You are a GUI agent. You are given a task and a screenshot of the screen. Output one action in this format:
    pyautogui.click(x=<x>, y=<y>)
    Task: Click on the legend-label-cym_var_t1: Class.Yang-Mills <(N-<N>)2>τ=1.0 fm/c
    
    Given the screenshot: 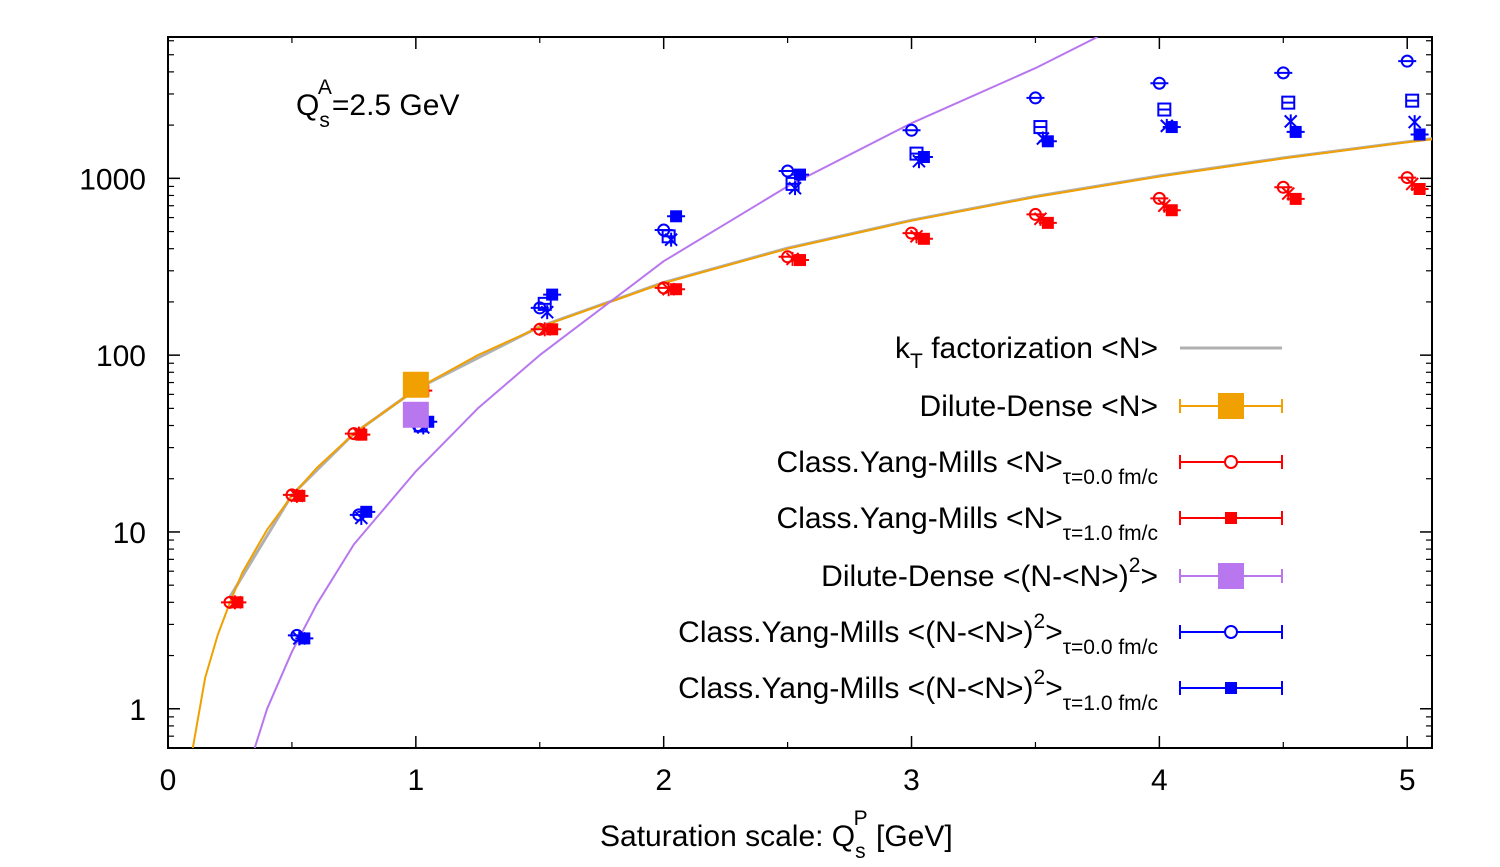 What is the action you would take?
    pyautogui.click(x=918, y=690)
    